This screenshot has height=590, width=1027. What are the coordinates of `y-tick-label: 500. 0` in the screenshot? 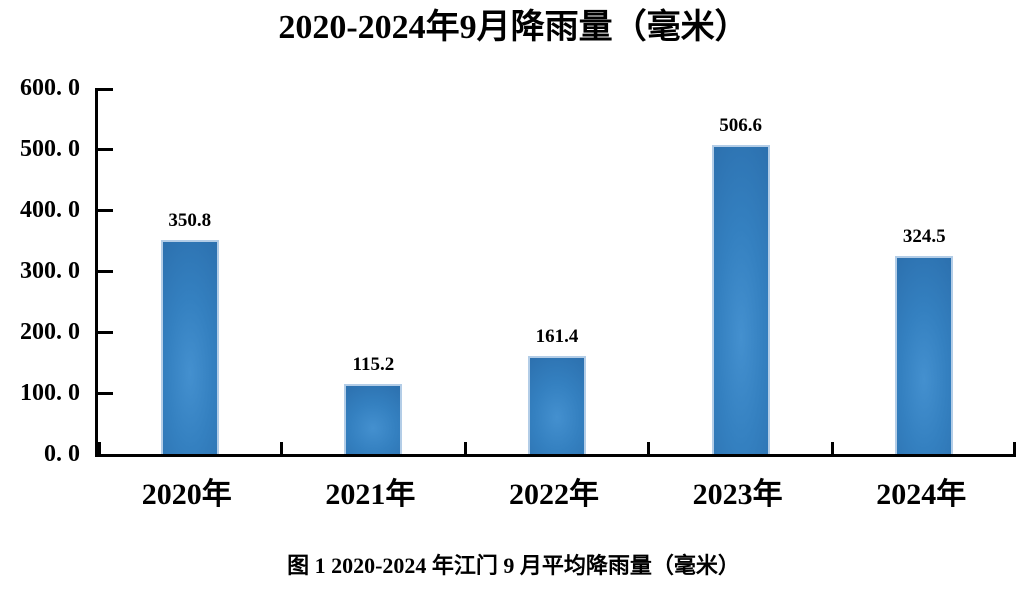 It's located at (50, 149).